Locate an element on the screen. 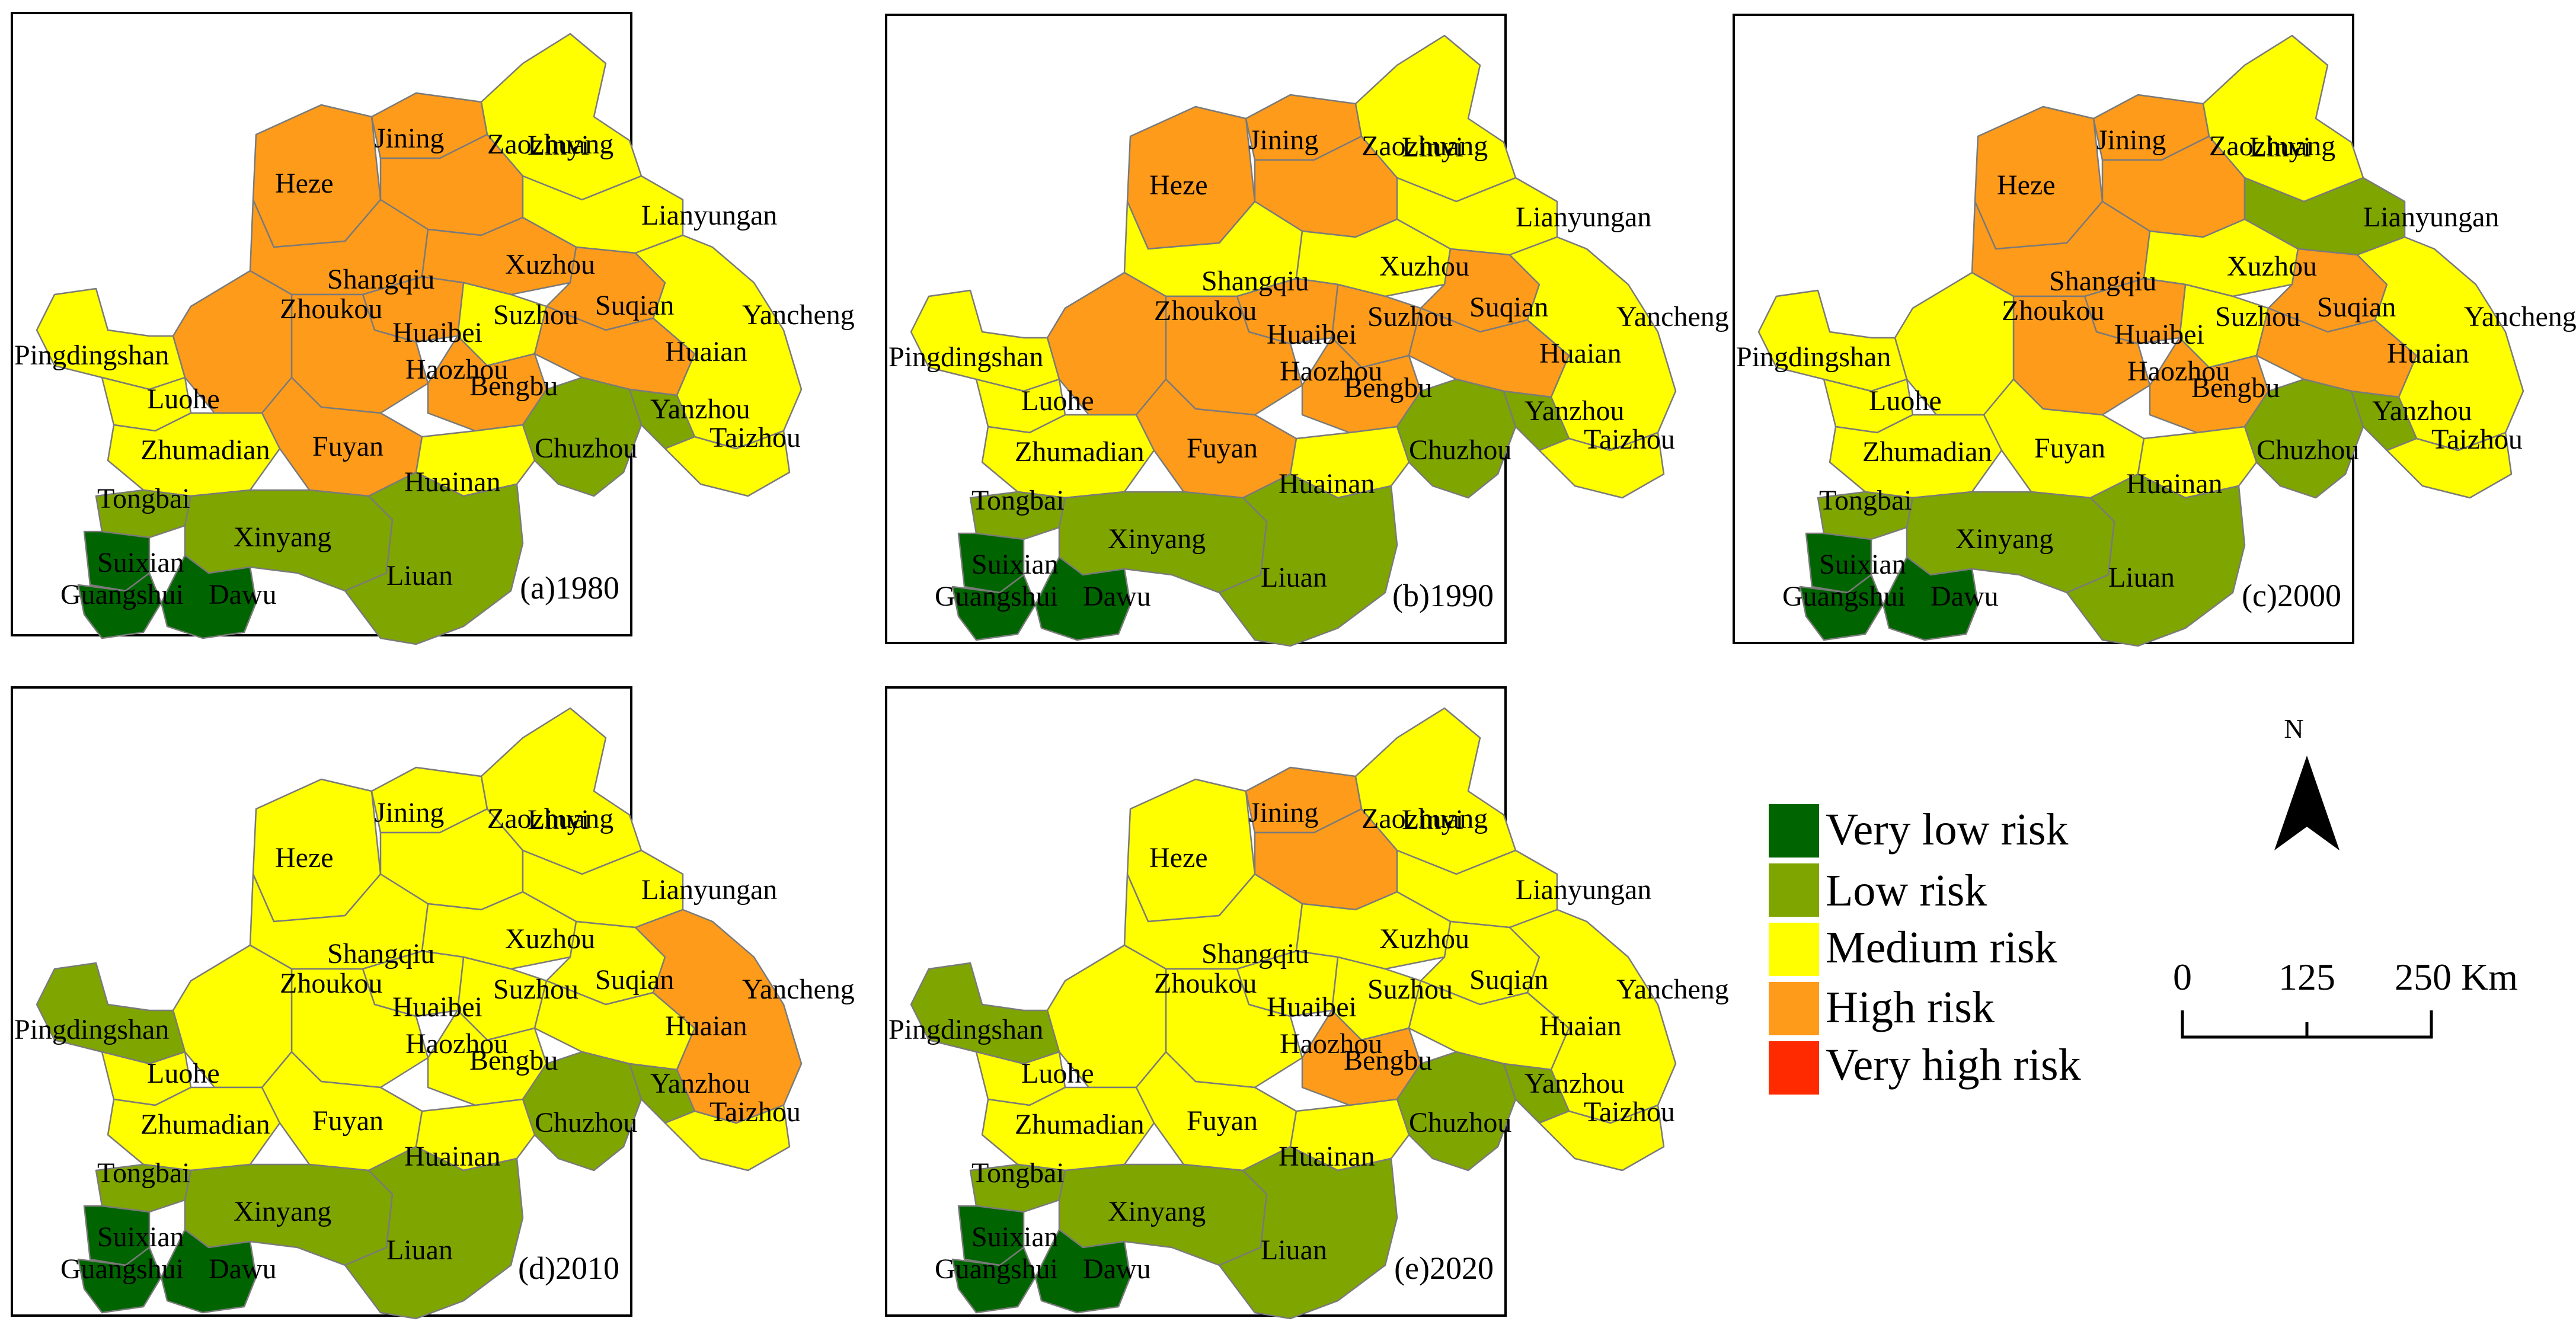 This screenshot has width=2576, height=1331. legend-swatch-medium is located at coordinates (1794, 949).